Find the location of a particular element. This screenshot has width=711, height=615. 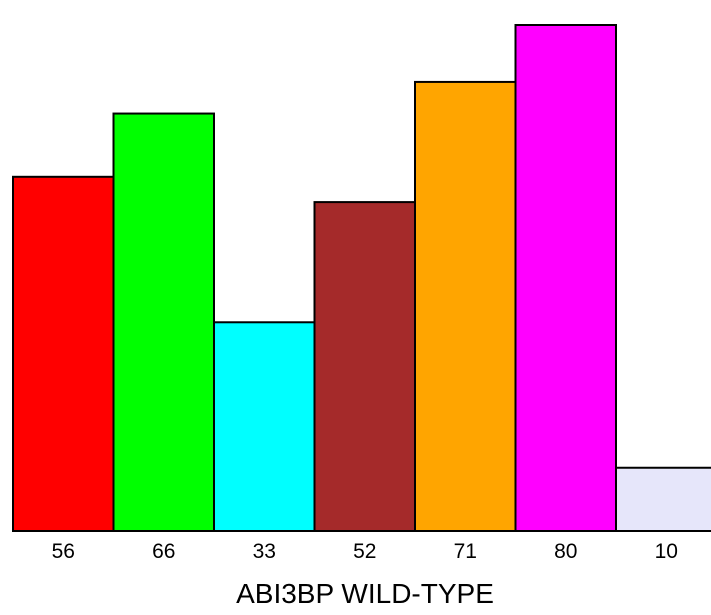

x-tick-label-52: 52 is located at coordinates (364, 551).